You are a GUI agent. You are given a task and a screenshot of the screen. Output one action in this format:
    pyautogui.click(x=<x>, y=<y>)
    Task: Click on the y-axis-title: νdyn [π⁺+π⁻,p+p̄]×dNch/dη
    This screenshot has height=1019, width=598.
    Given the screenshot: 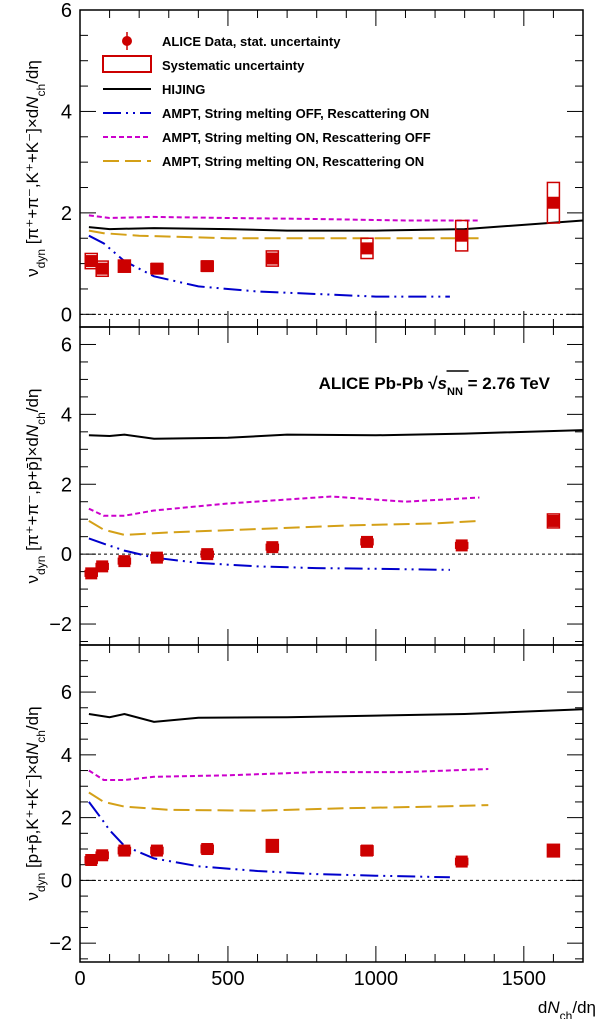 What is the action you would take?
    pyautogui.click(x=35, y=486)
    